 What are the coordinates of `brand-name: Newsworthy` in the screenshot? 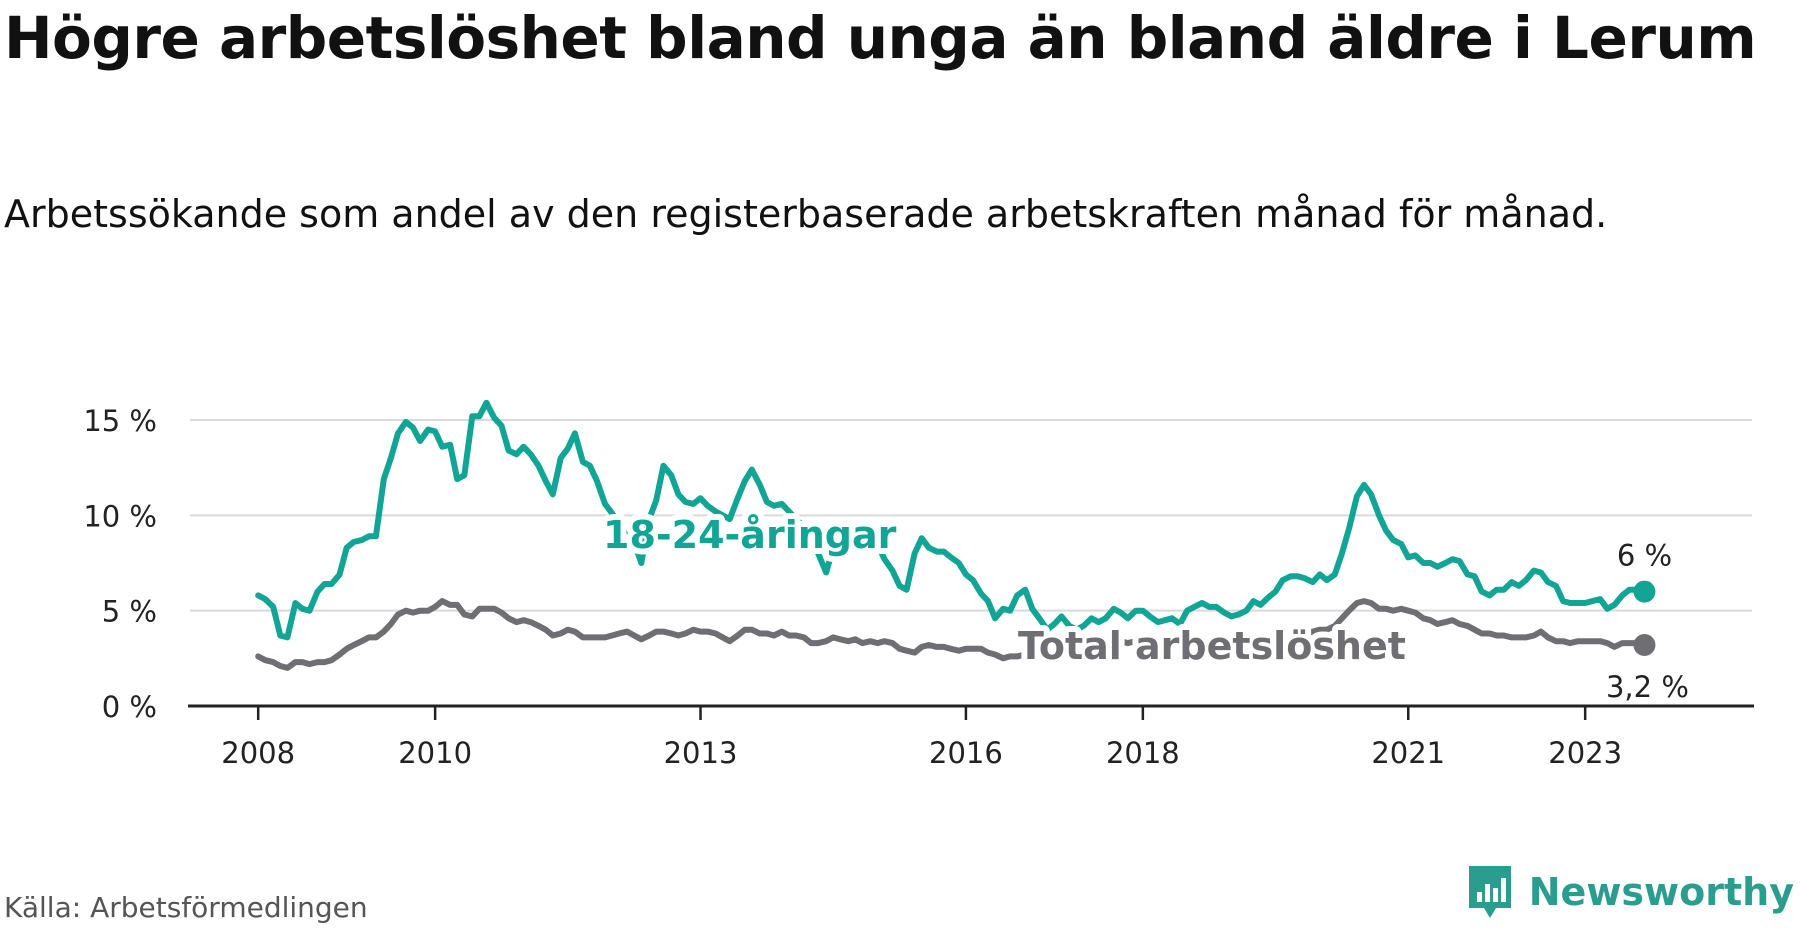 It's located at (1661, 892).